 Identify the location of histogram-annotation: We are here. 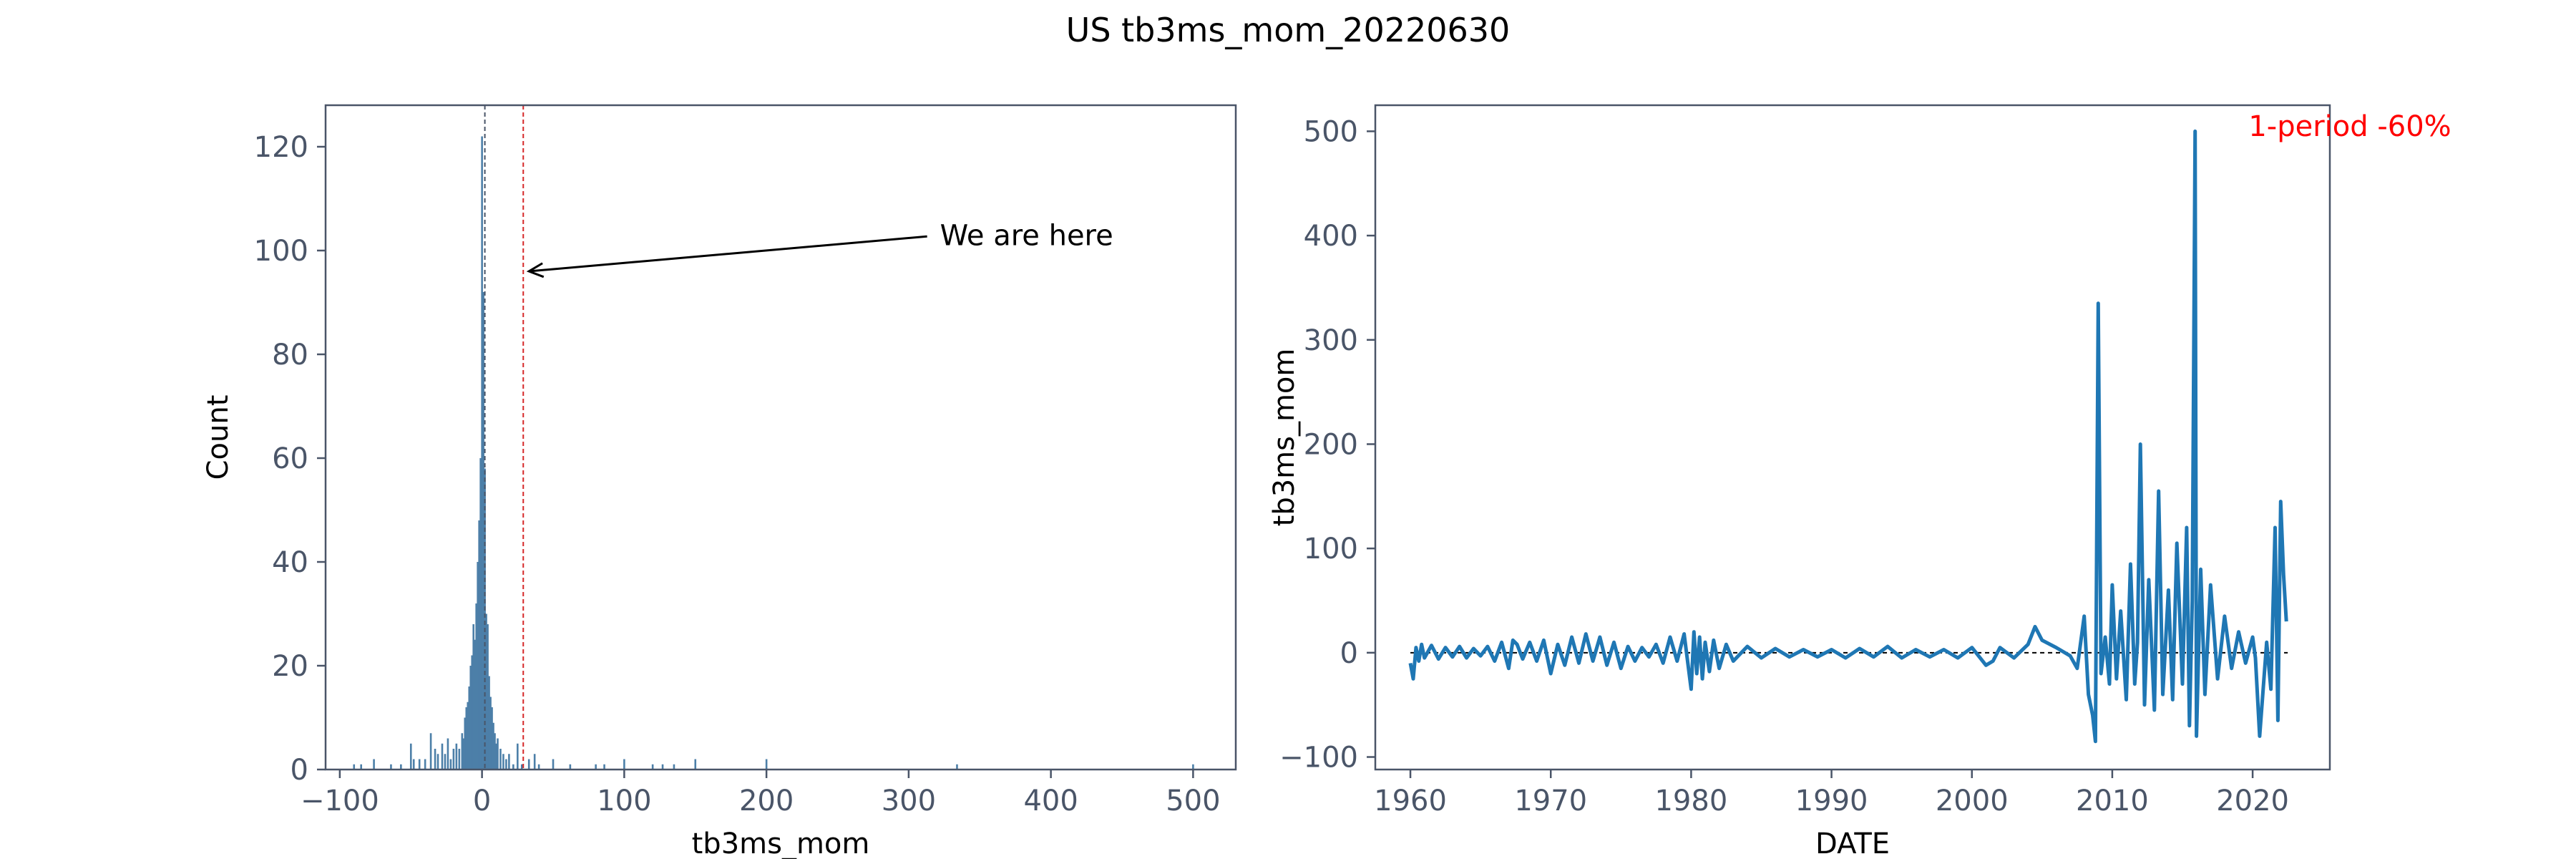
(819, 248).